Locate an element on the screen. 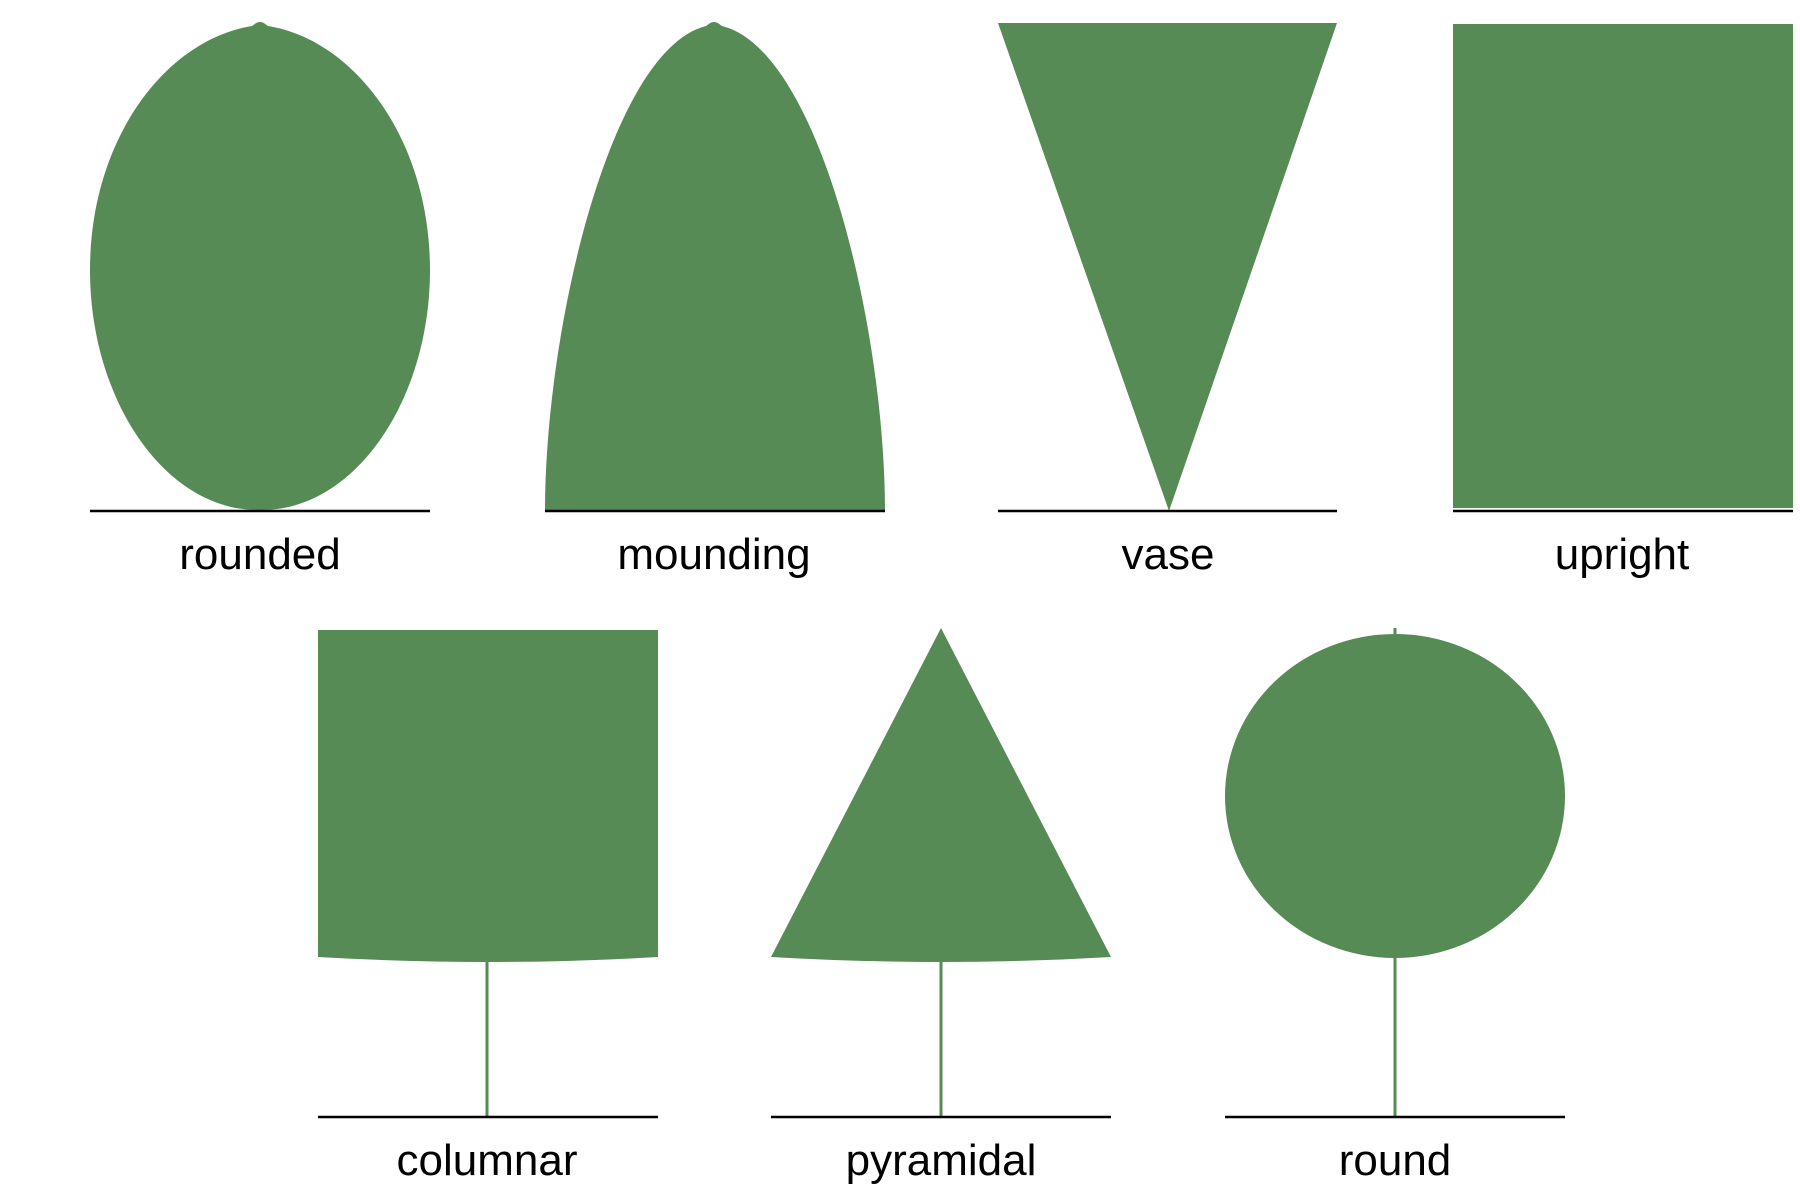  columnar-label: columnar is located at coordinates (487, 1160).